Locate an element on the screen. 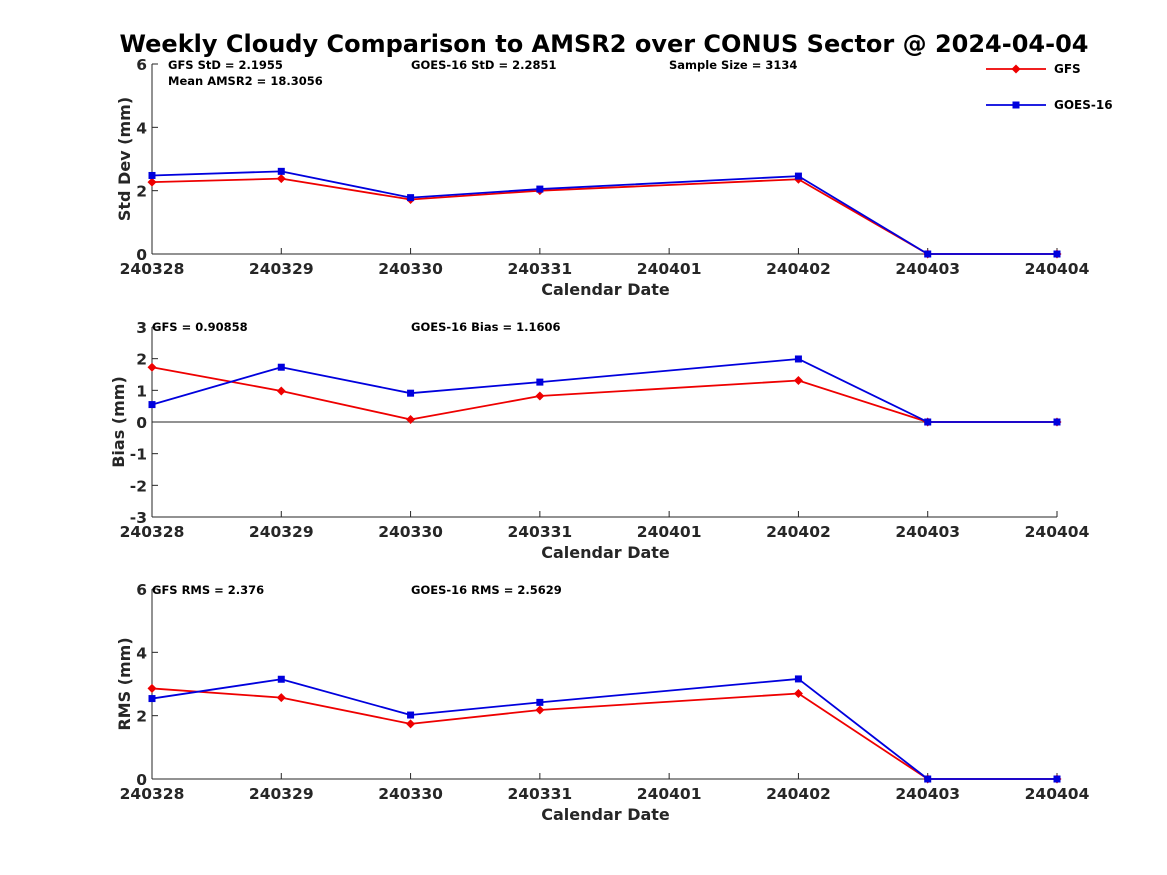 The width and height of the screenshot is (1167, 875). y-tick-label: 1 is located at coordinates (141, 391).